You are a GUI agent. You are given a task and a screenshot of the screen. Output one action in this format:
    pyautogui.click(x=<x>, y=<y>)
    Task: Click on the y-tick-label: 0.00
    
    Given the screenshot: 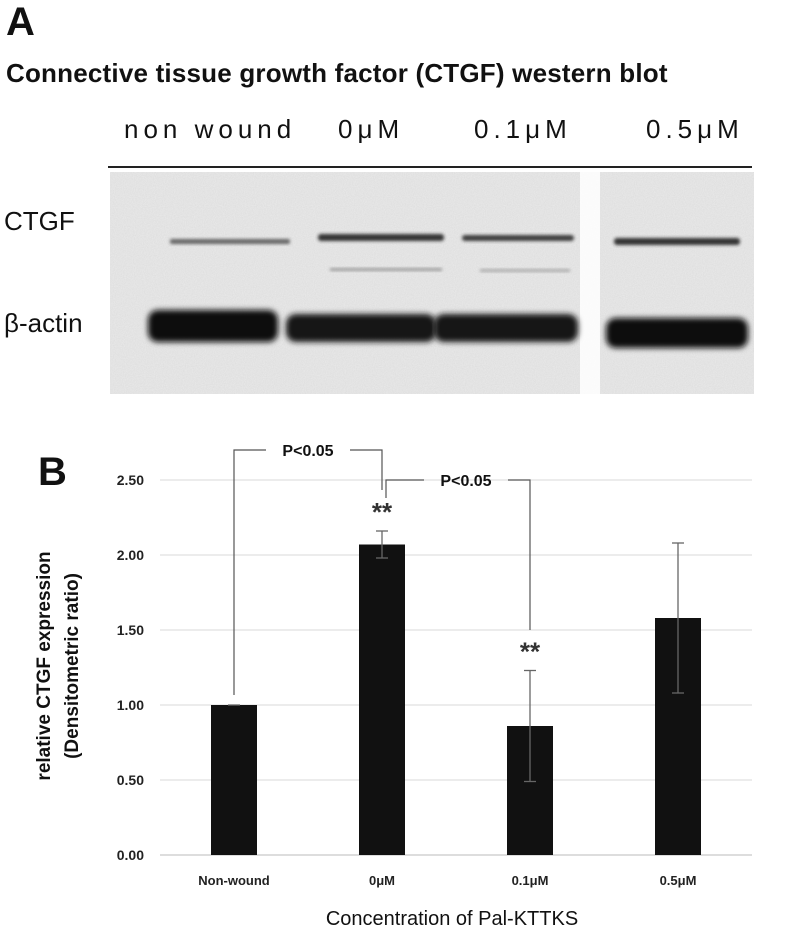 What is the action you would take?
    pyautogui.click(x=130, y=855)
    